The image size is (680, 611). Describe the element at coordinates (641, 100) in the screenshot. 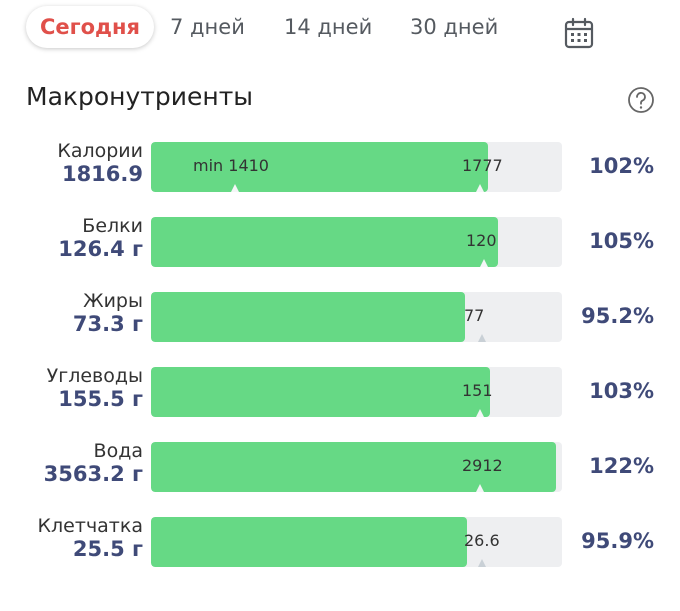

I see `help-icon` at that location.